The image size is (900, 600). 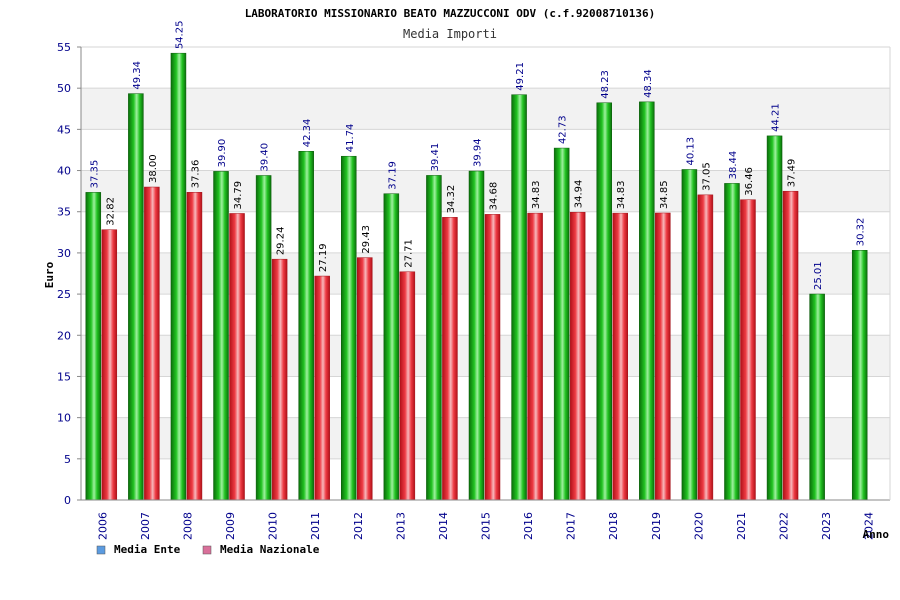 I want to click on bar-media-ente-2017, so click(x=561, y=324).